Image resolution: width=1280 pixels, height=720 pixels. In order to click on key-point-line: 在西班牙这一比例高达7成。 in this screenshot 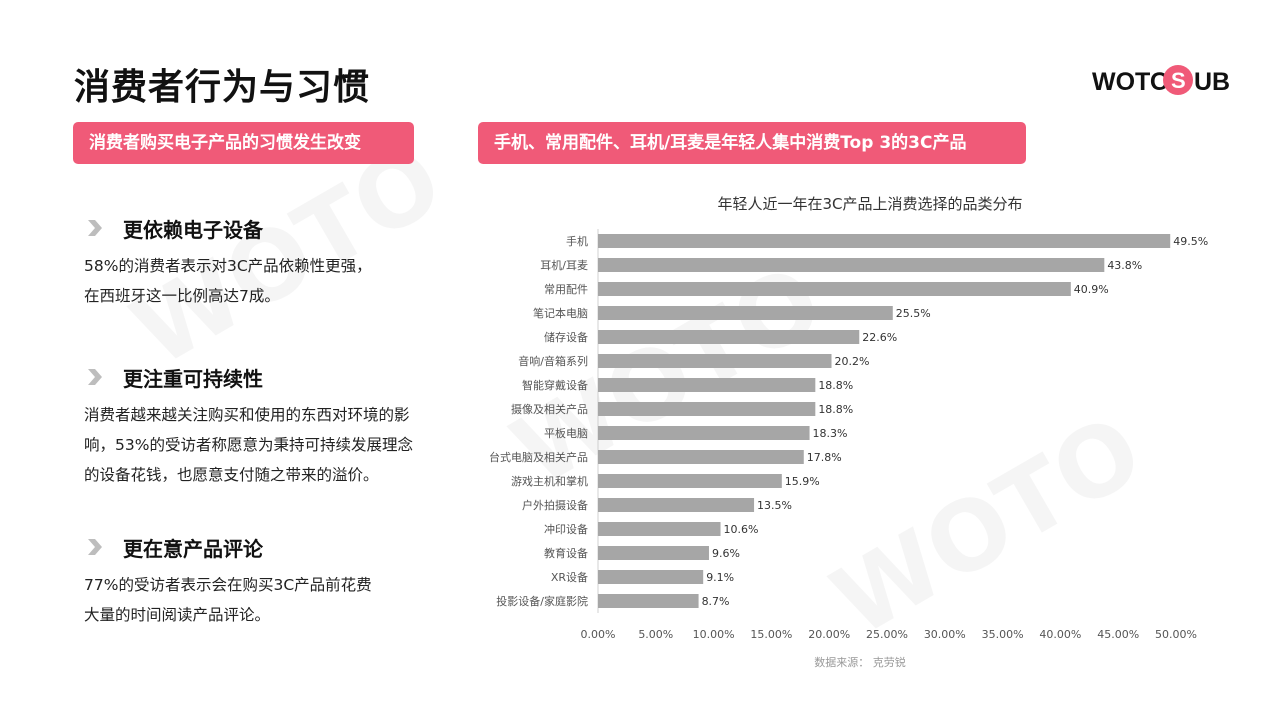, I will do `click(182, 296)`.